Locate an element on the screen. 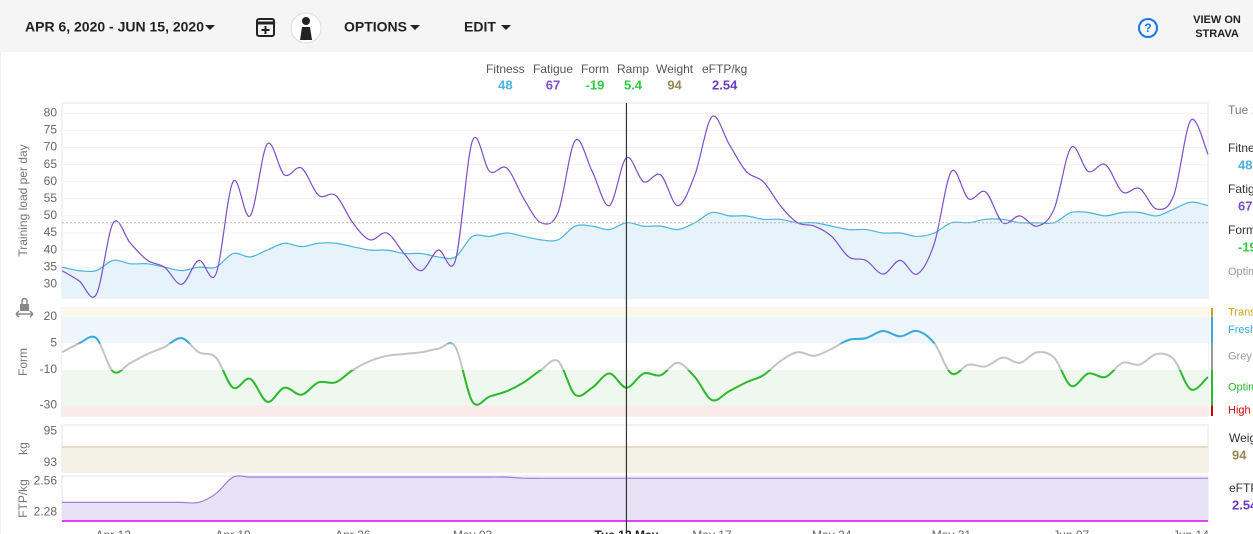  y-tick-label: 70 is located at coordinates (51, 147).